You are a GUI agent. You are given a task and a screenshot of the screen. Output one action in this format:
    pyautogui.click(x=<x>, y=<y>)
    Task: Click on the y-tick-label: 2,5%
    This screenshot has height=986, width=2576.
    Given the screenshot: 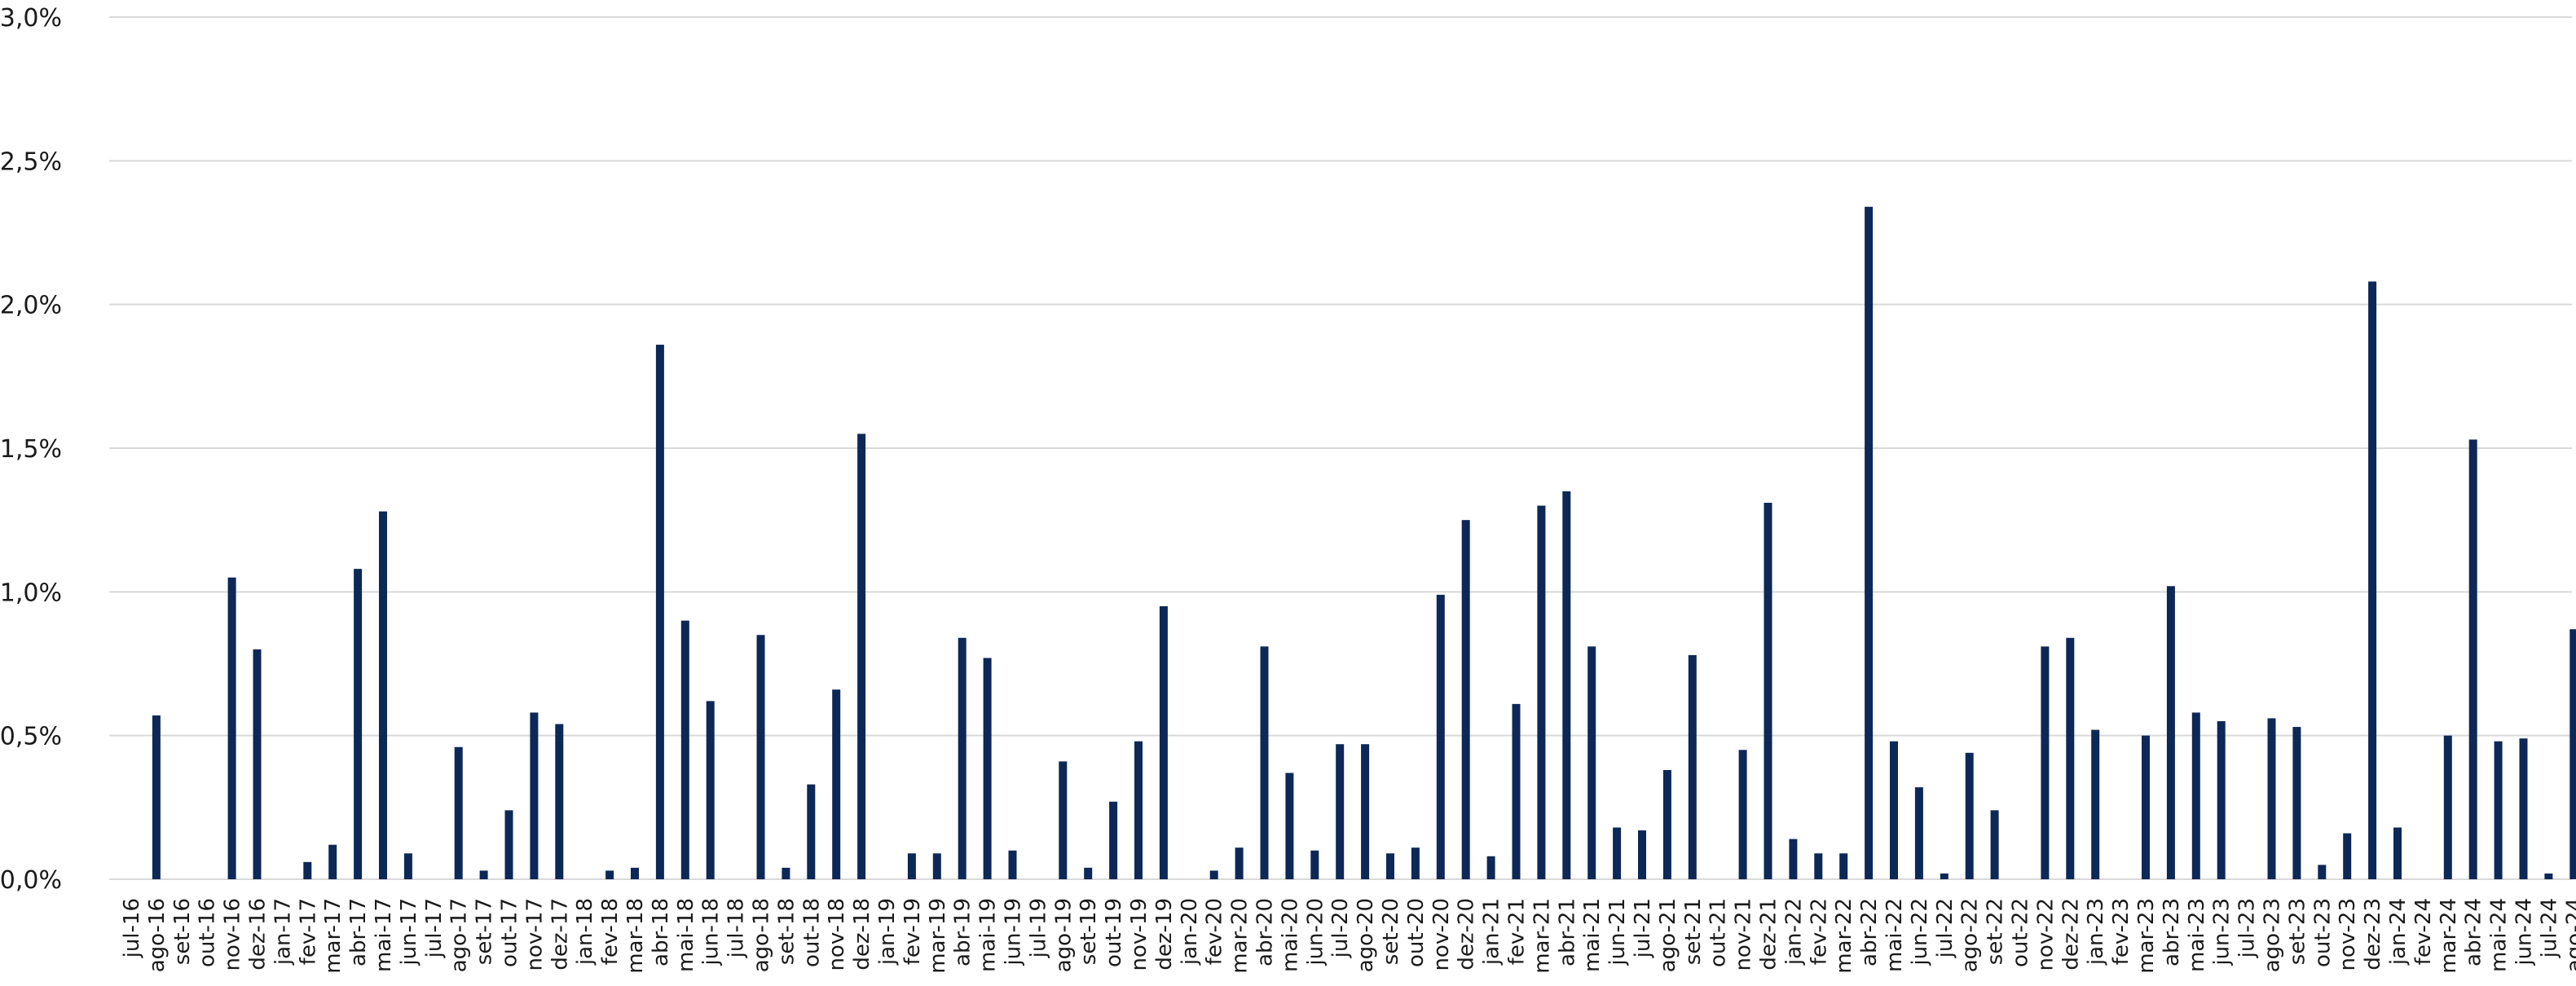 What is the action you would take?
    pyautogui.click(x=31, y=161)
    